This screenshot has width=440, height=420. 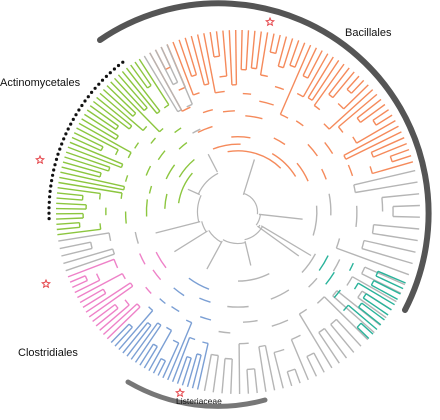 What do you see at coordinates (40, 83) in the screenshot?
I see `actinomycetales-label: Actinomycetales` at bounding box center [40, 83].